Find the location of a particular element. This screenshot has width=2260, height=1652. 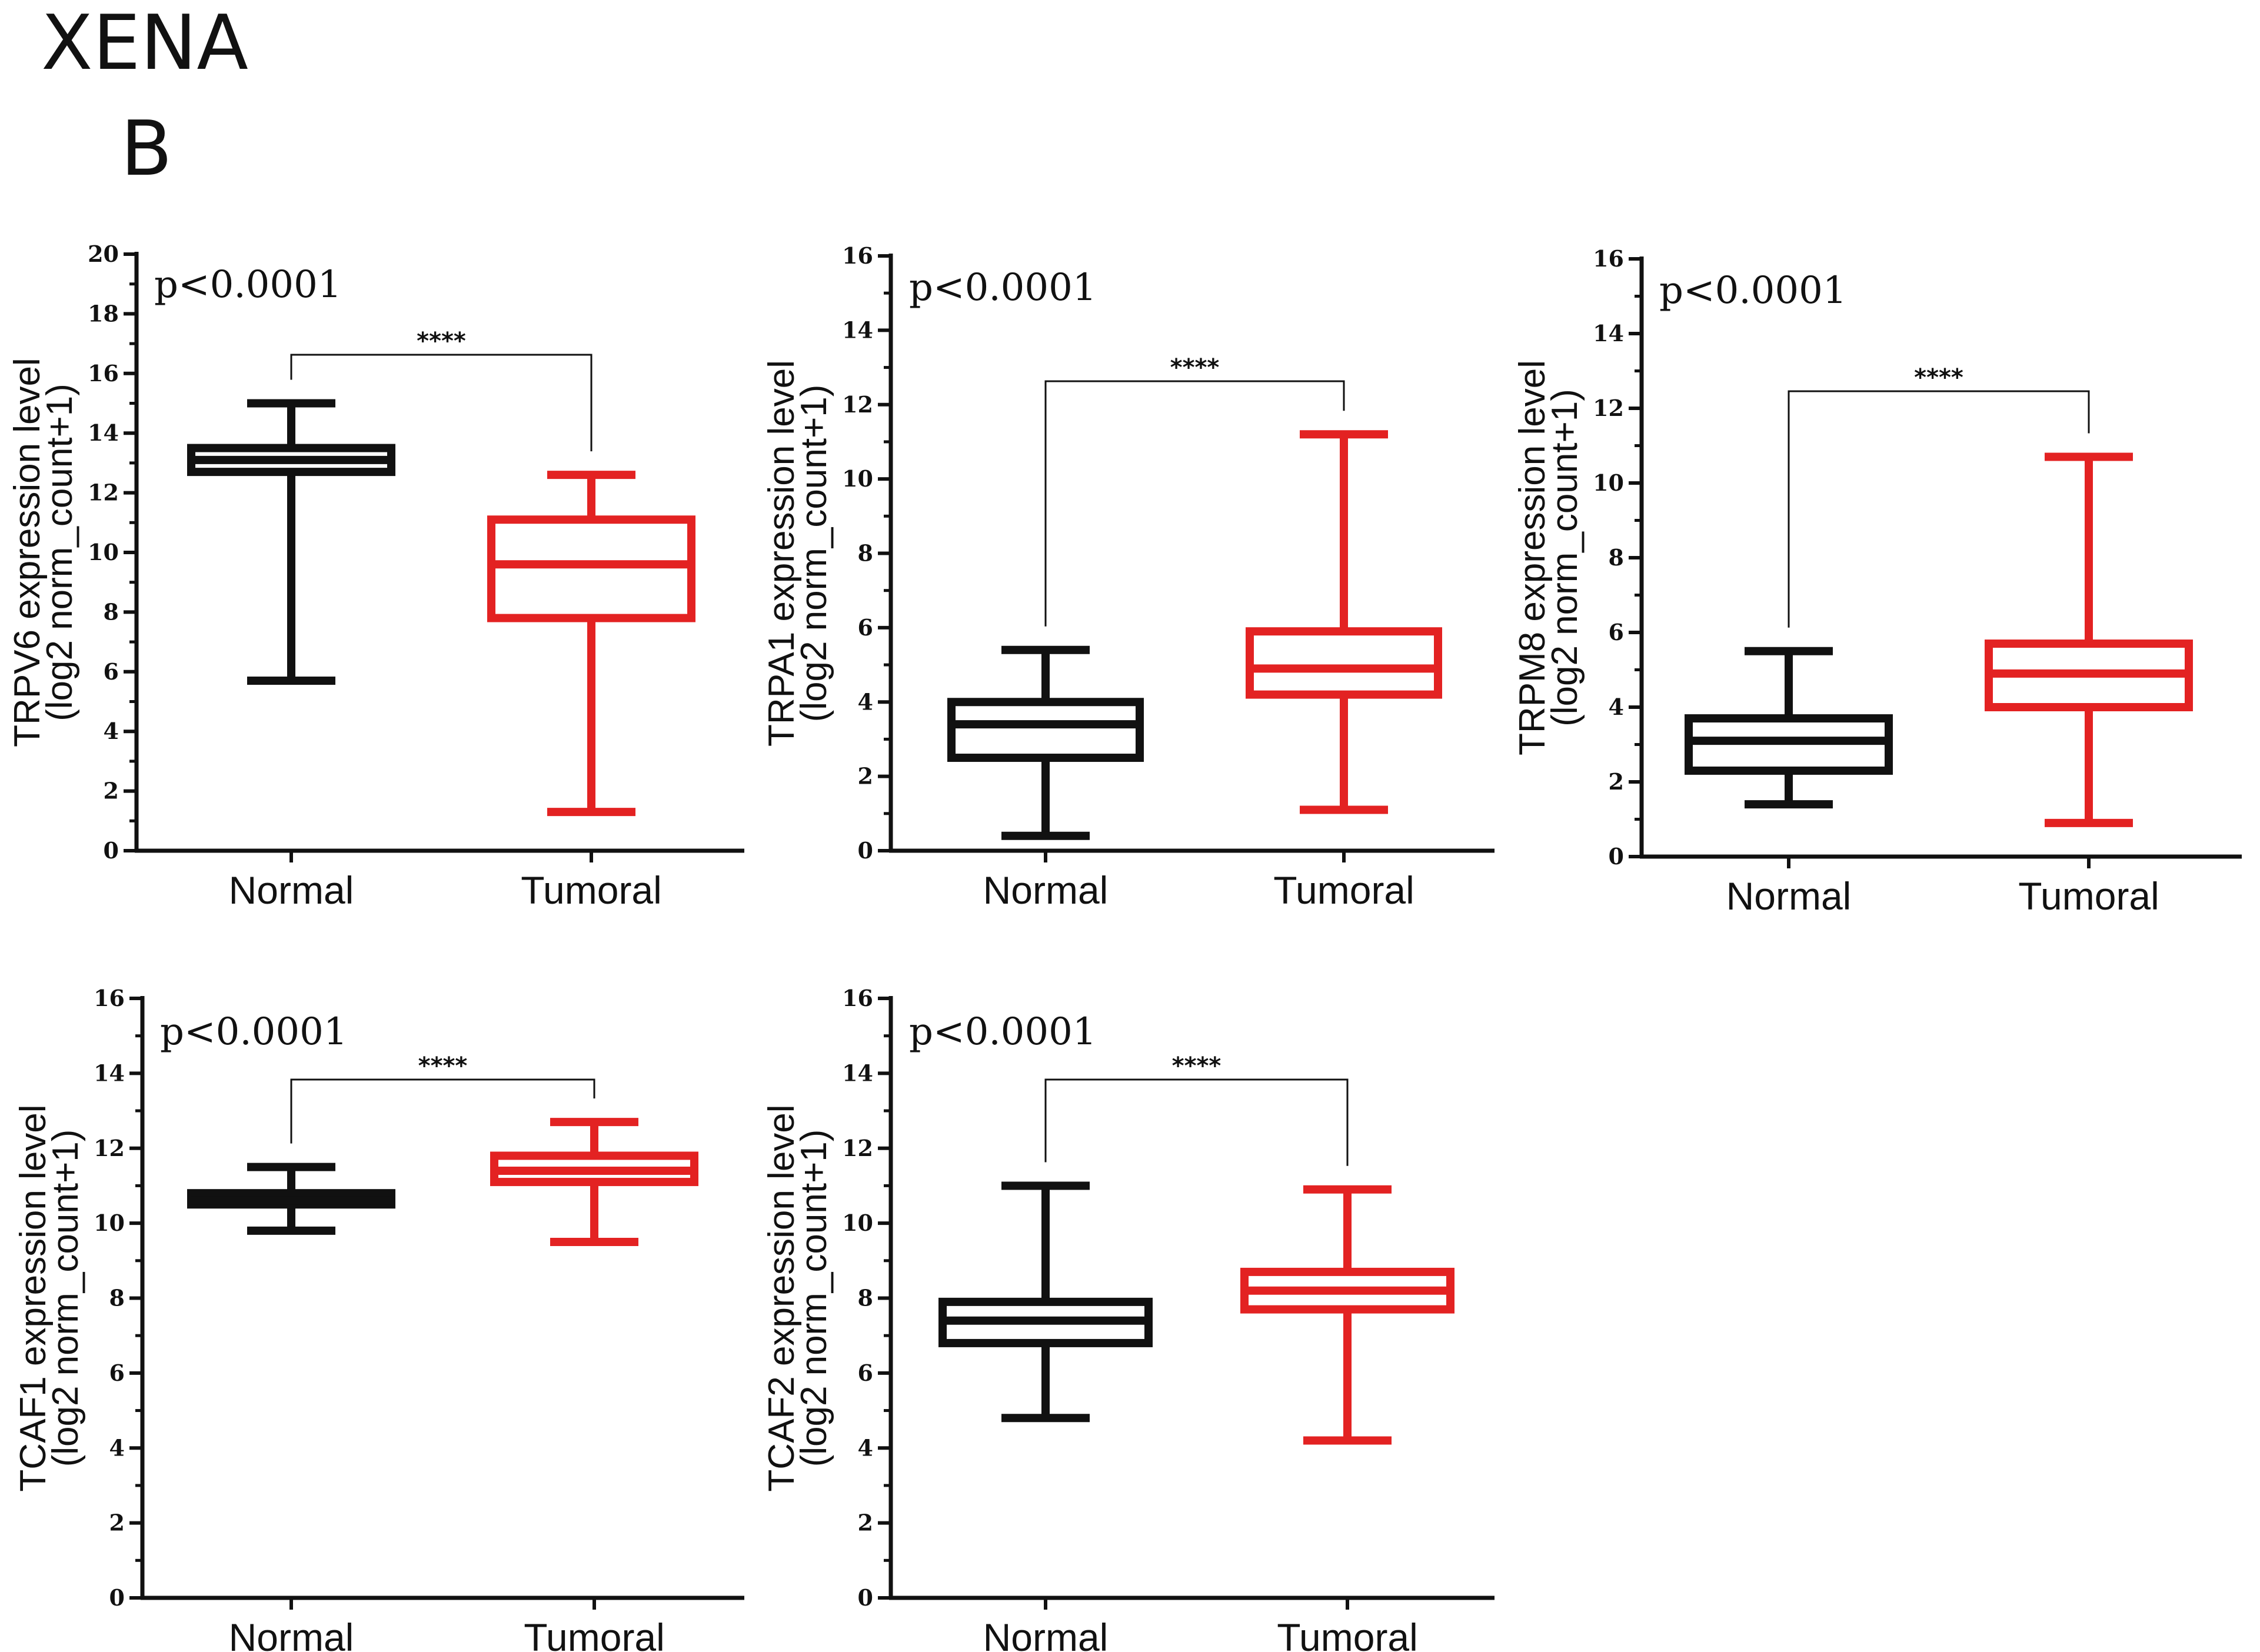

y-axis-title: TCAF2 expression level is located at coordinates (782, 1297).